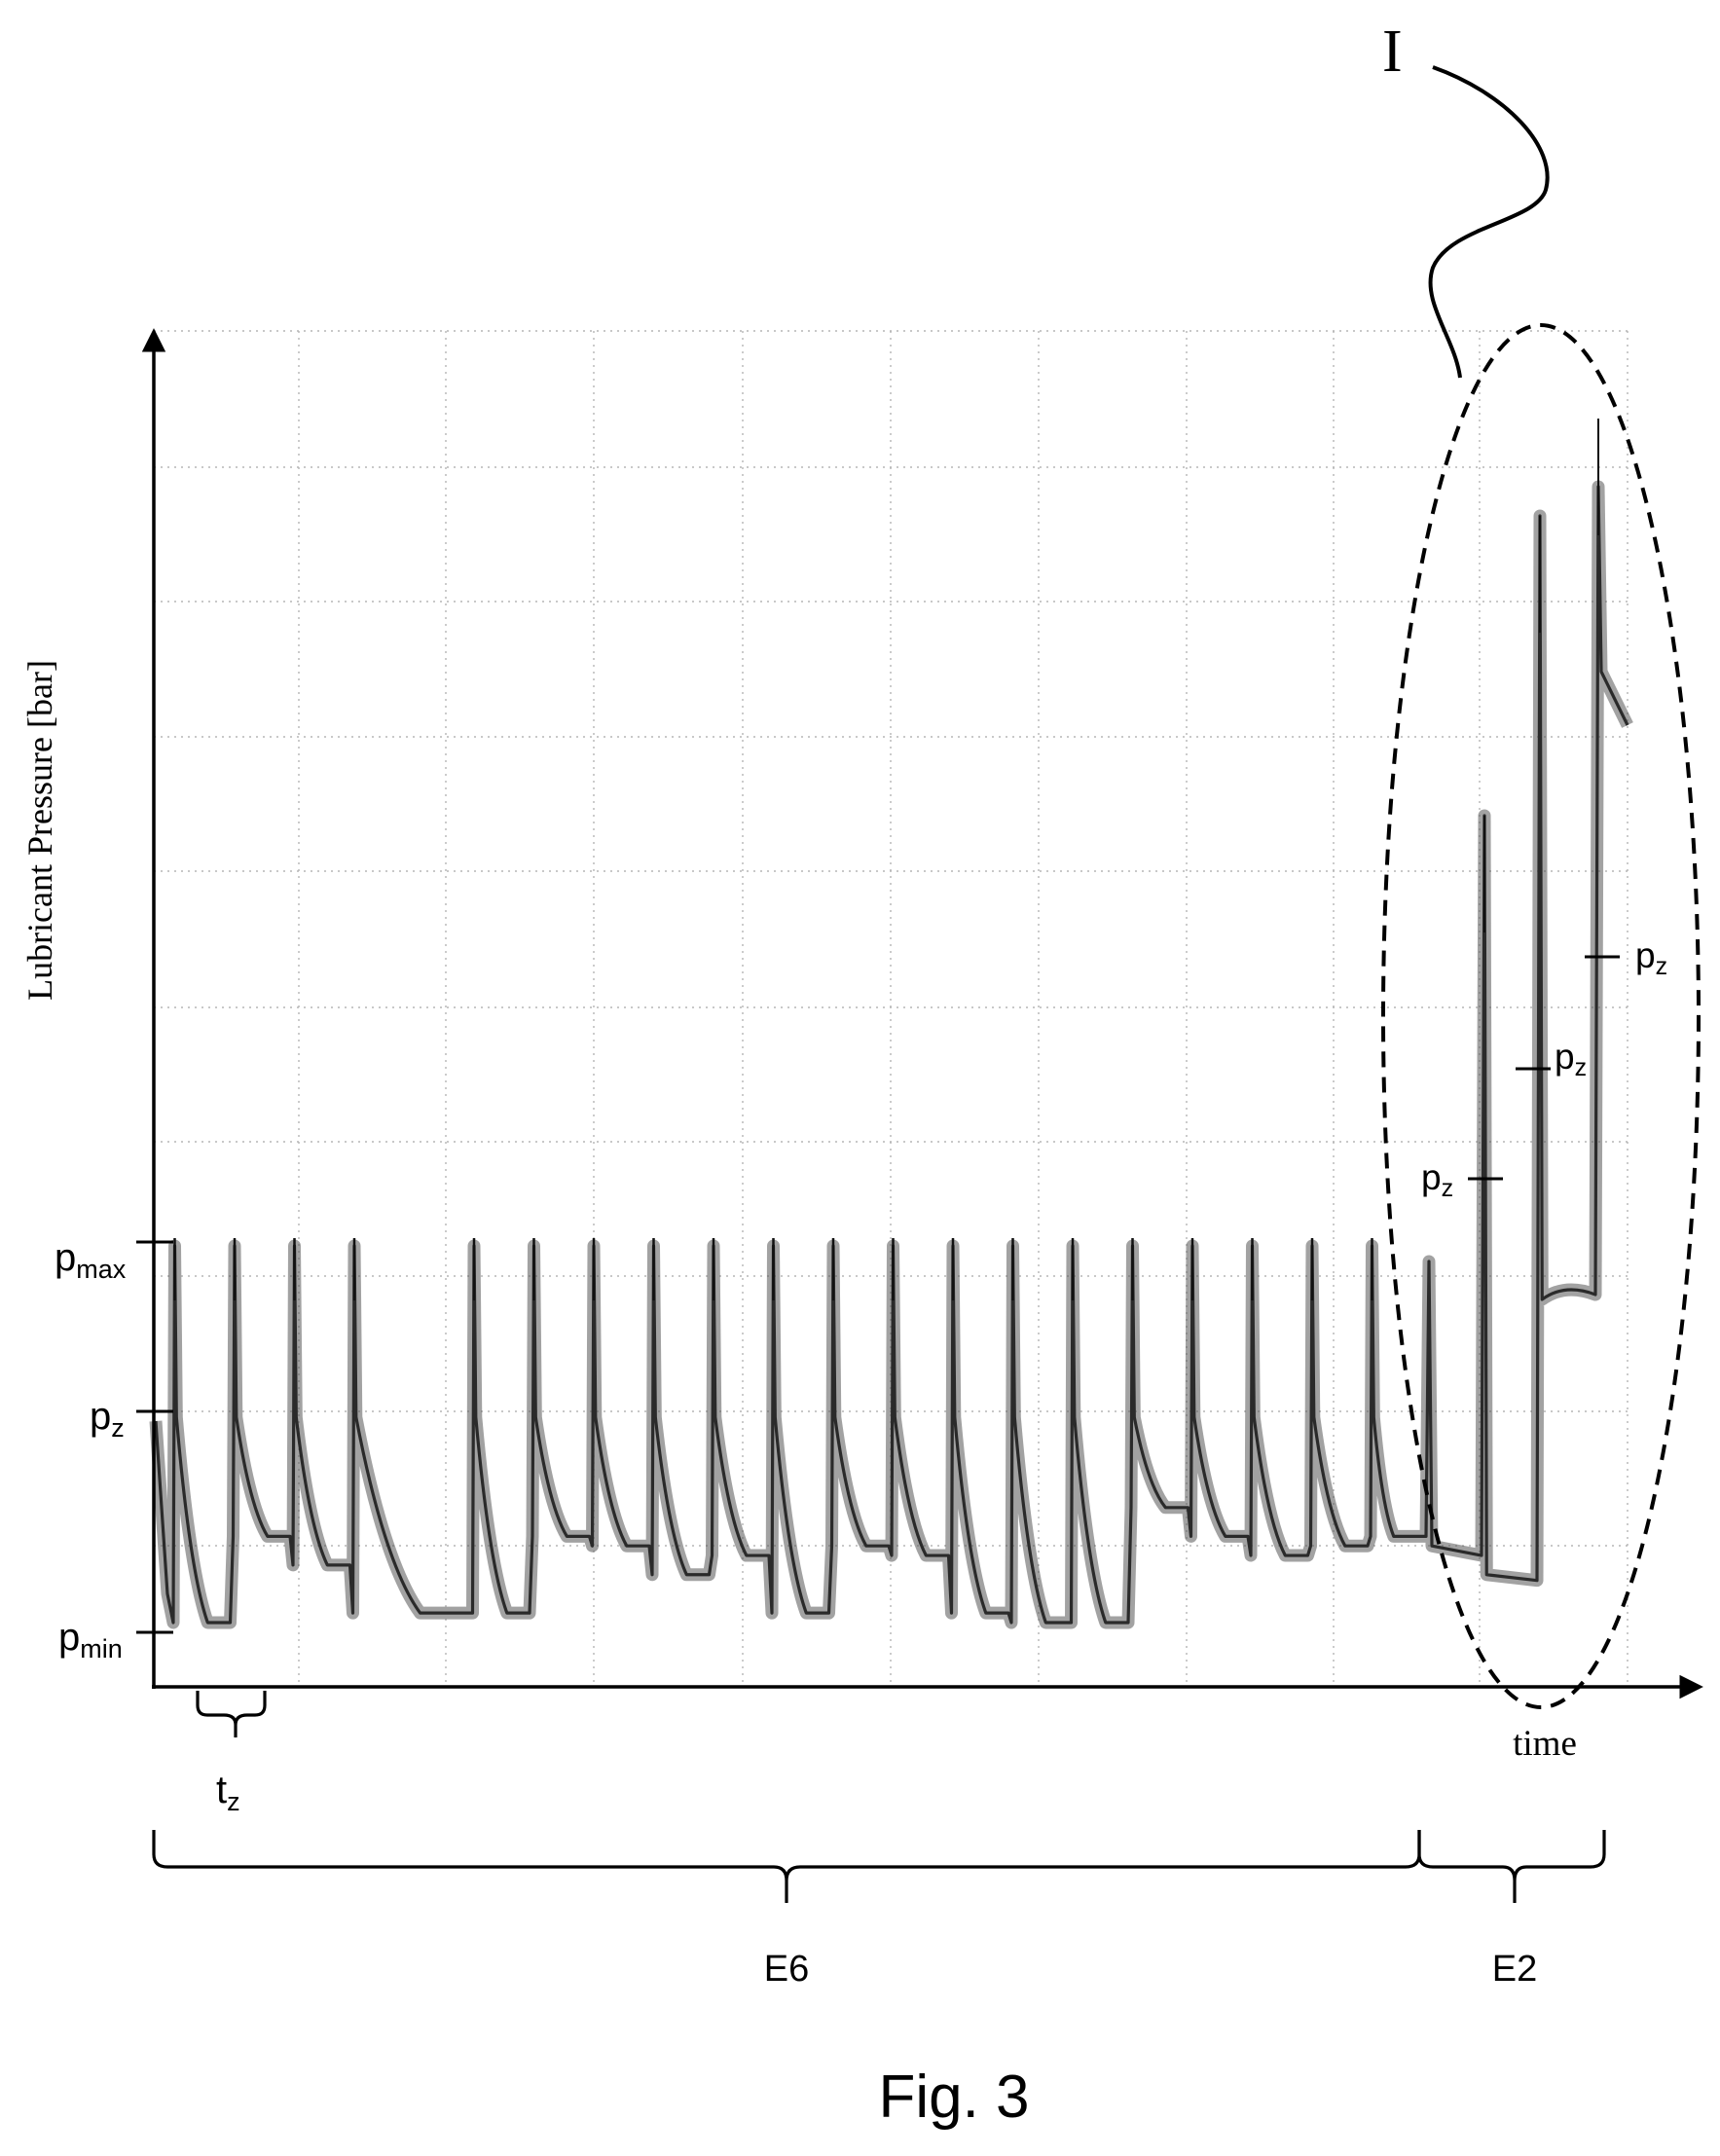 The image size is (1720, 2156). Describe the element at coordinates (1514, 1969) in the screenshot. I see `e2-label: E2` at that location.